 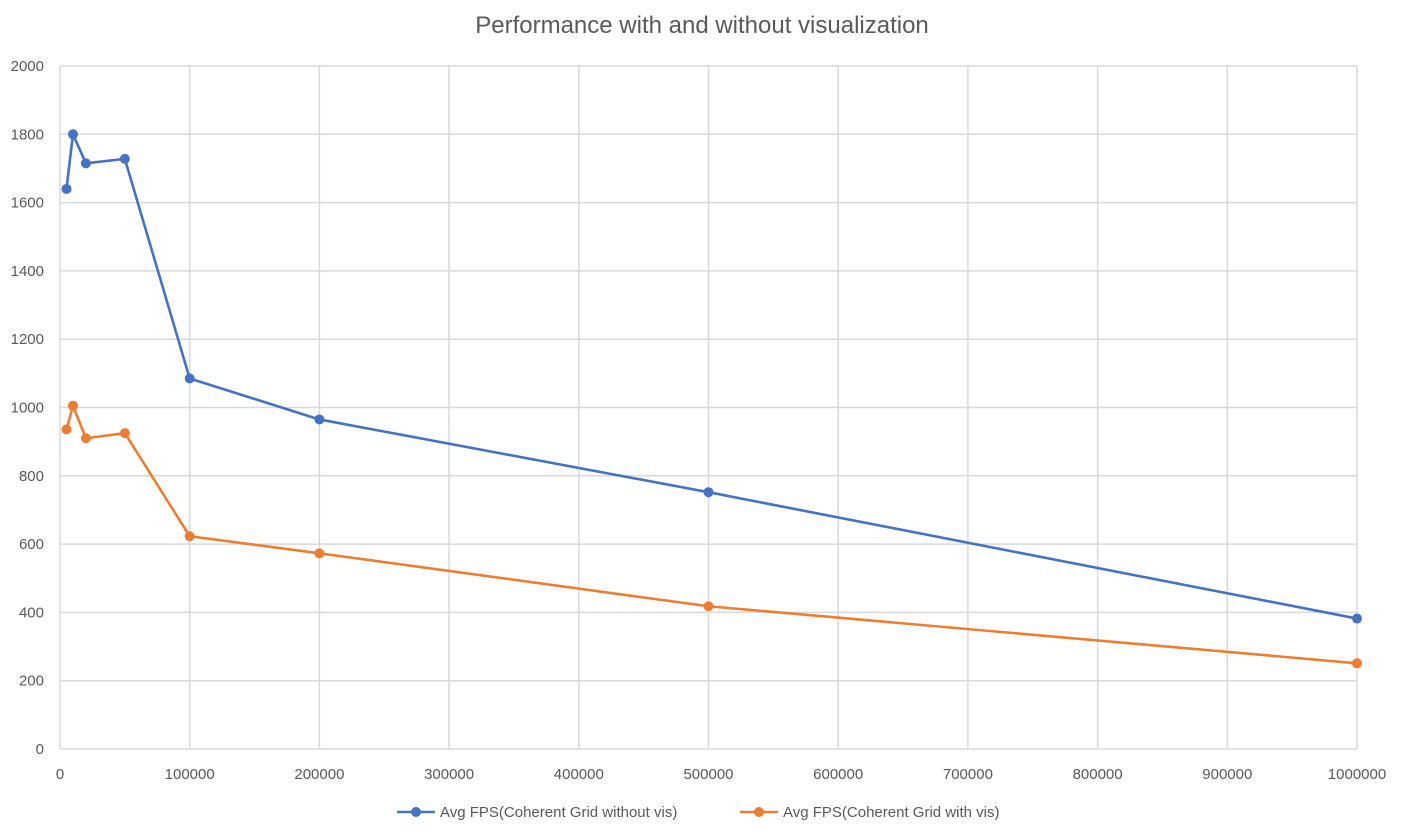 I want to click on x-tick-label: 100000, so click(x=190, y=774).